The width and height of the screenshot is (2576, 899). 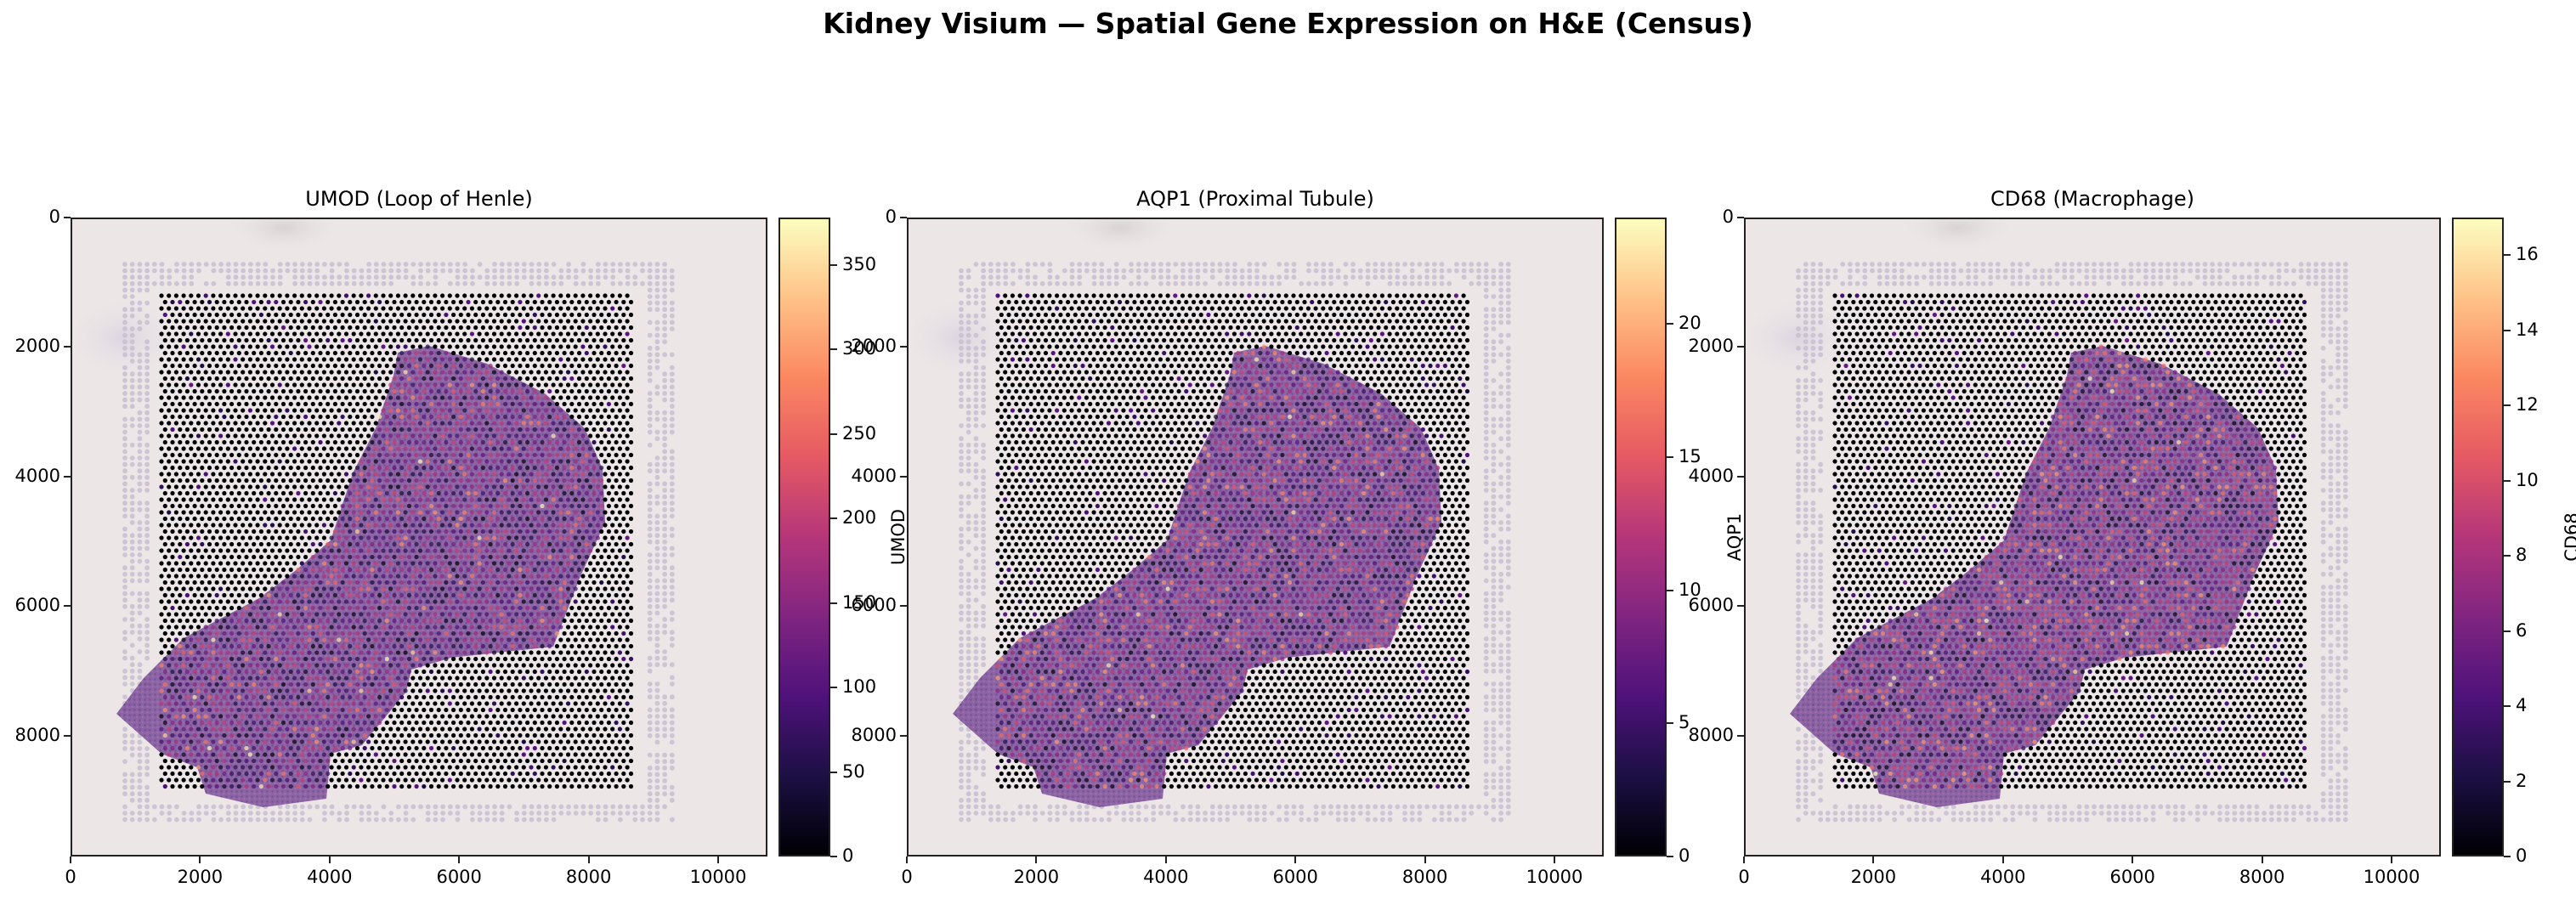 What do you see at coordinates (859, 687) in the screenshot?
I see `colorbar-tick-label: 100` at bounding box center [859, 687].